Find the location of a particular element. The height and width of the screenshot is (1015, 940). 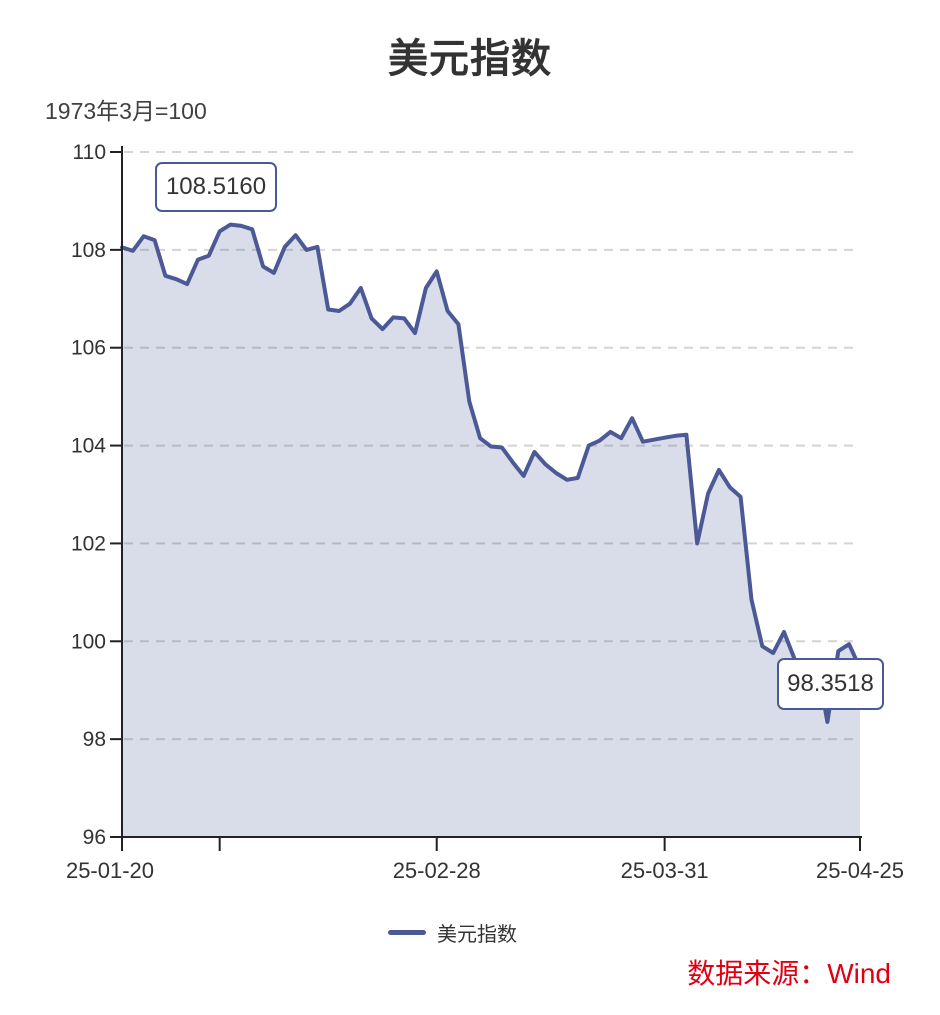

y-tick-label-96: 96 is located at coordinates (94, 837).